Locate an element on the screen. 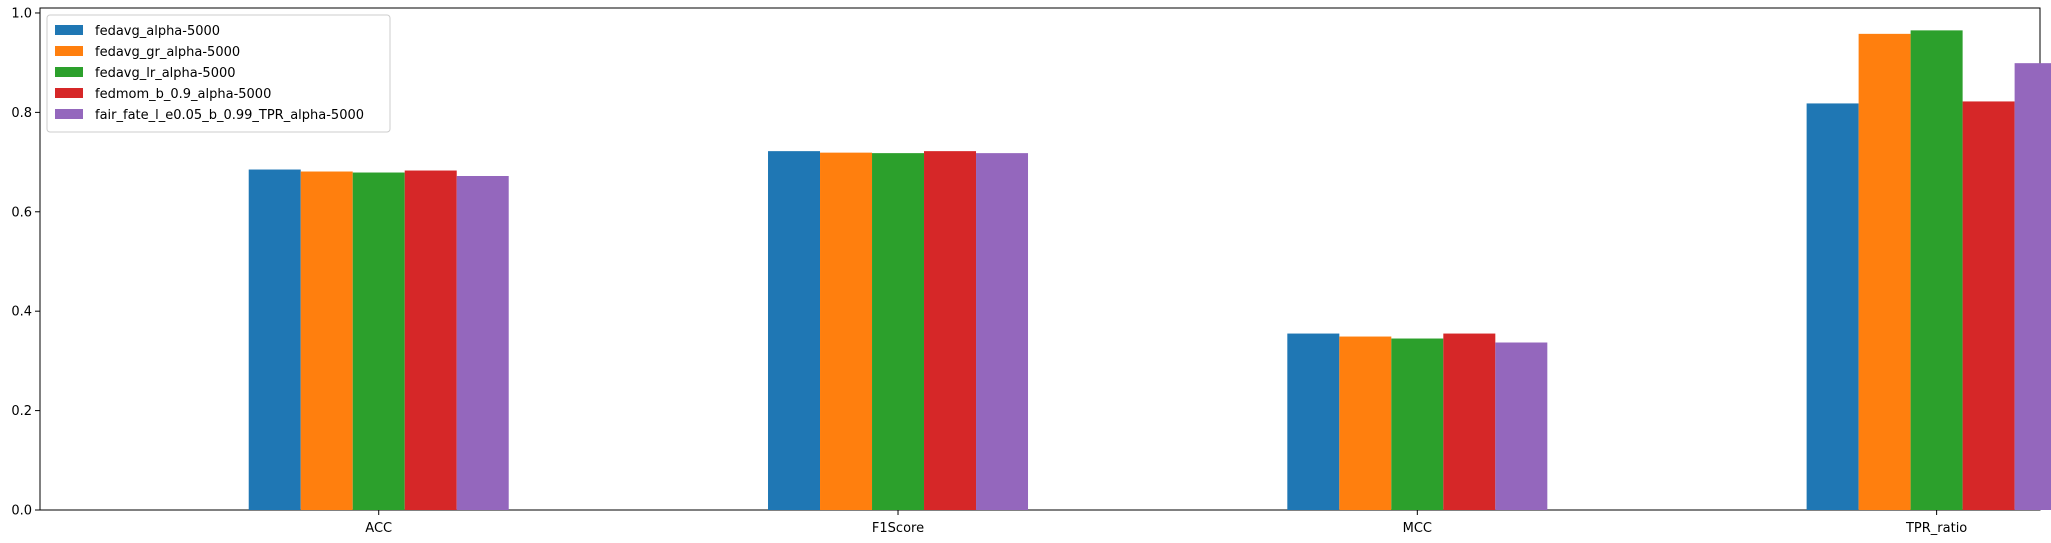 The height and width of the screenshot is (543, 2051). y-tick-label: 0.8 is located at coordinates (21, 113).